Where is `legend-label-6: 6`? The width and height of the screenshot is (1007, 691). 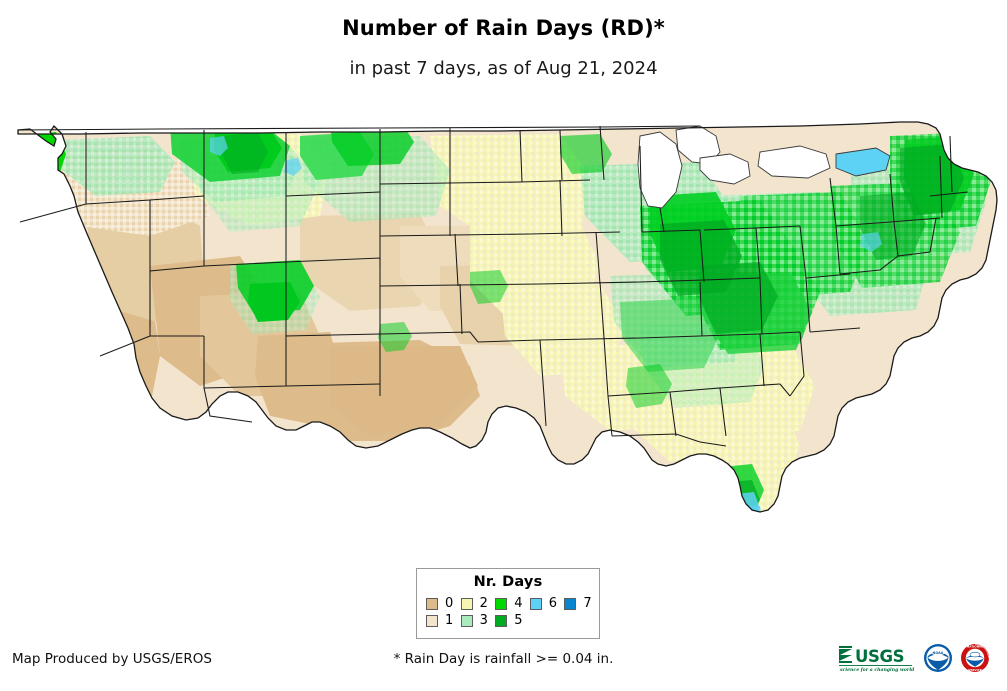
legend-label-6: 6 is located at coordinates (553, 603).